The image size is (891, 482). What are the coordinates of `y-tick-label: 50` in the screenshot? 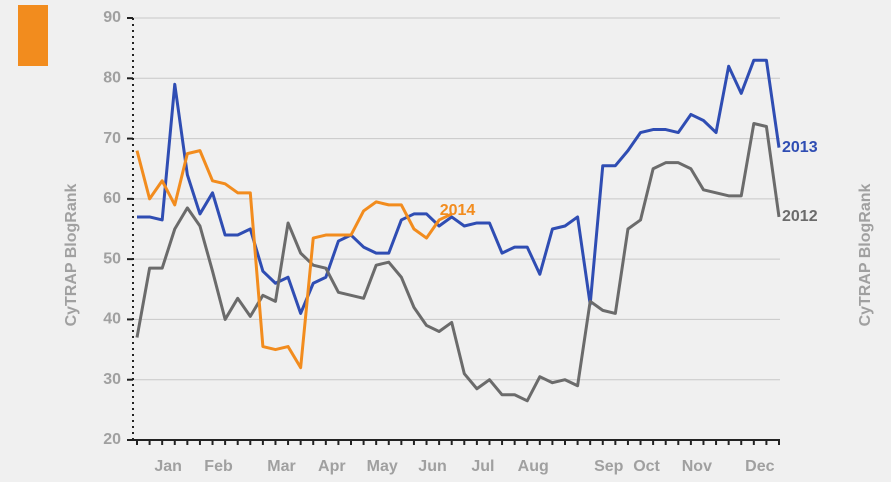 It's located at (112, 258).